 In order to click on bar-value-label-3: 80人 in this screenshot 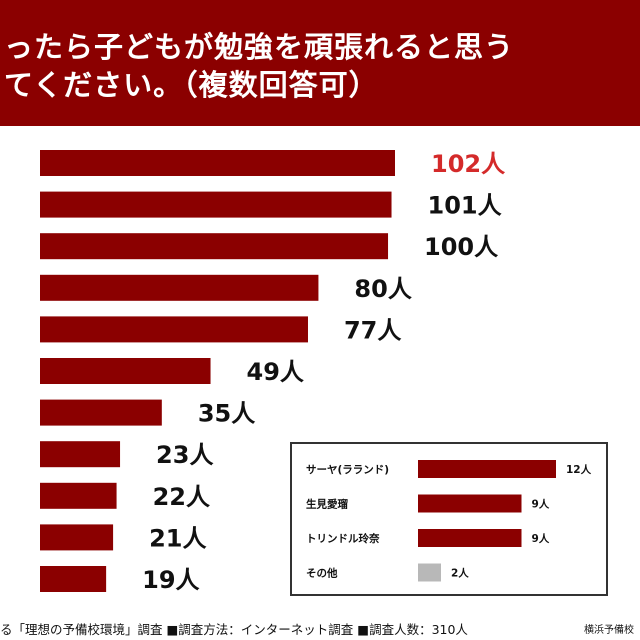, I will do `click(382, 289)`.